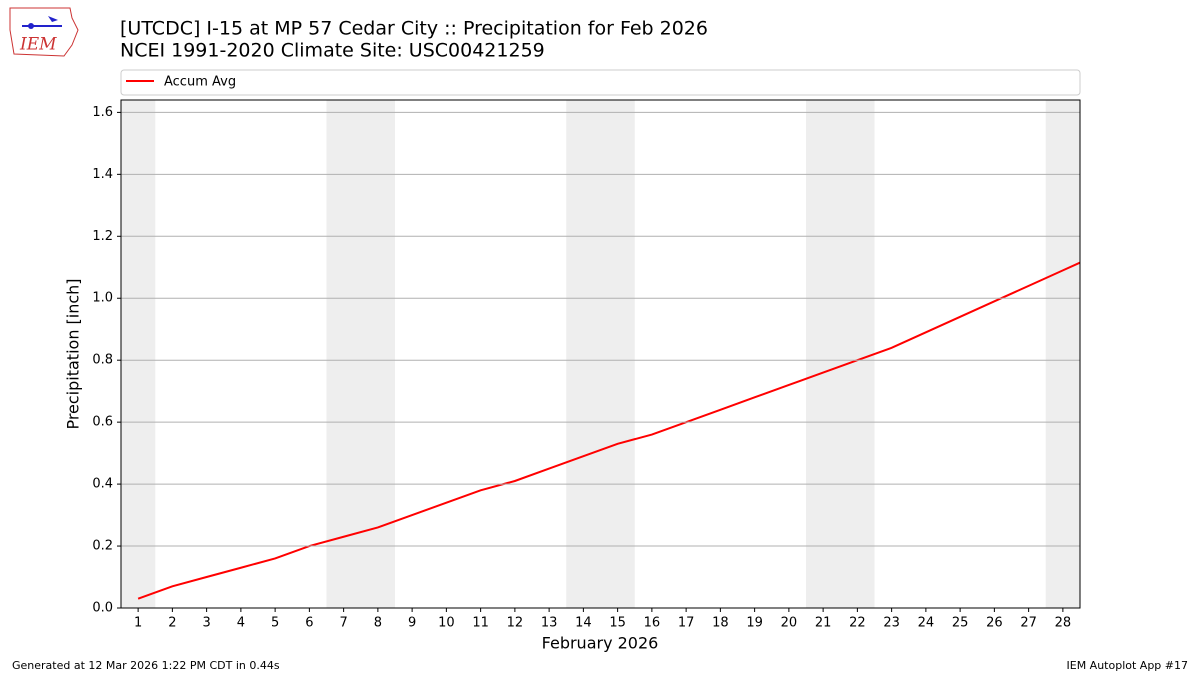  What do you see at coordinates (200, 82) in the screenshot?
I see `legend-label: Accum Avg` at bounding box center [200, 82].